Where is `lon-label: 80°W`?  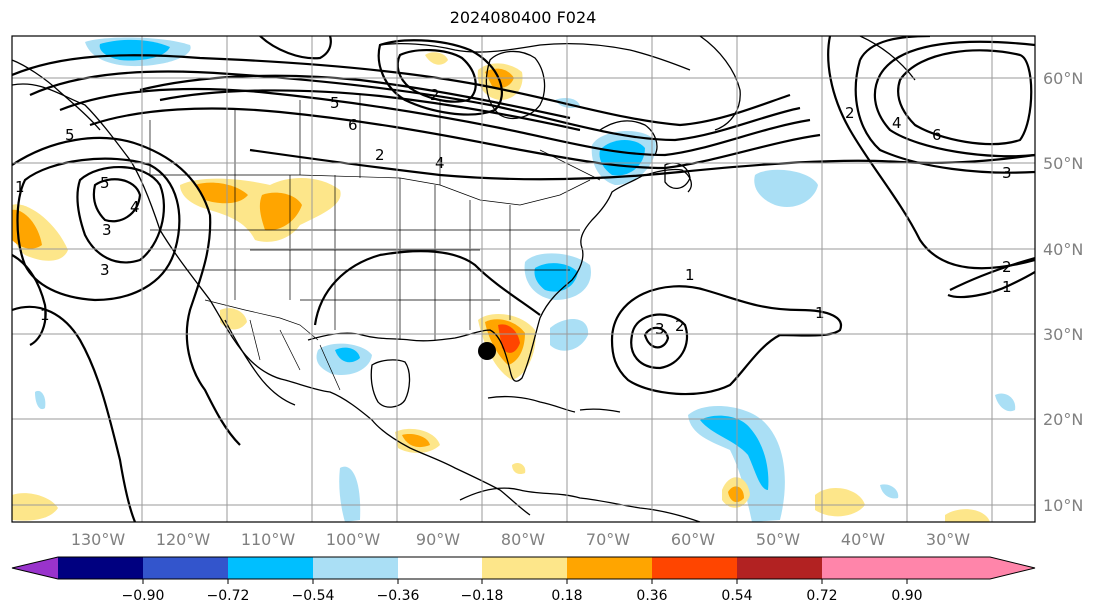
lon-label: 80°W is located at coordinates (523, 539).